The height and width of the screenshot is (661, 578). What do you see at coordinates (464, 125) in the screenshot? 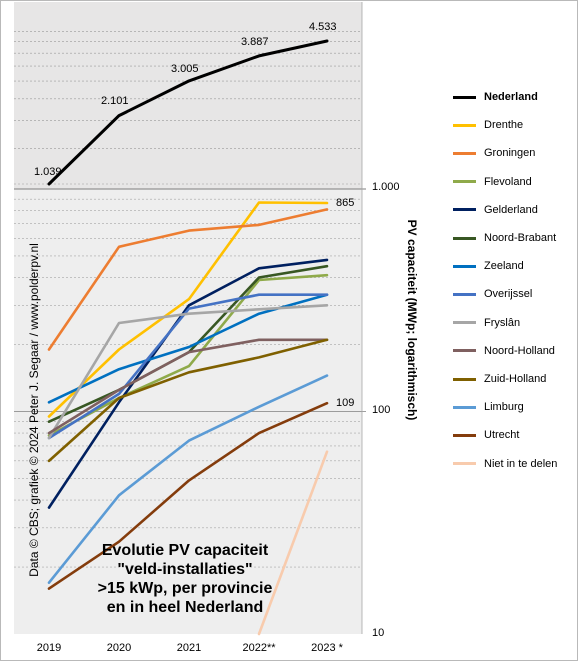
I see `legend-swatch-drenthe` at bounding box center [464, 125].